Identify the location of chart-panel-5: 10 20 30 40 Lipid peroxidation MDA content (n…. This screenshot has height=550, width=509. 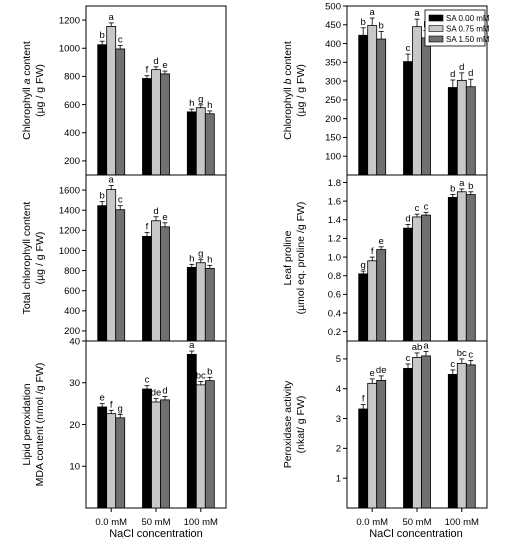
(124, 432).